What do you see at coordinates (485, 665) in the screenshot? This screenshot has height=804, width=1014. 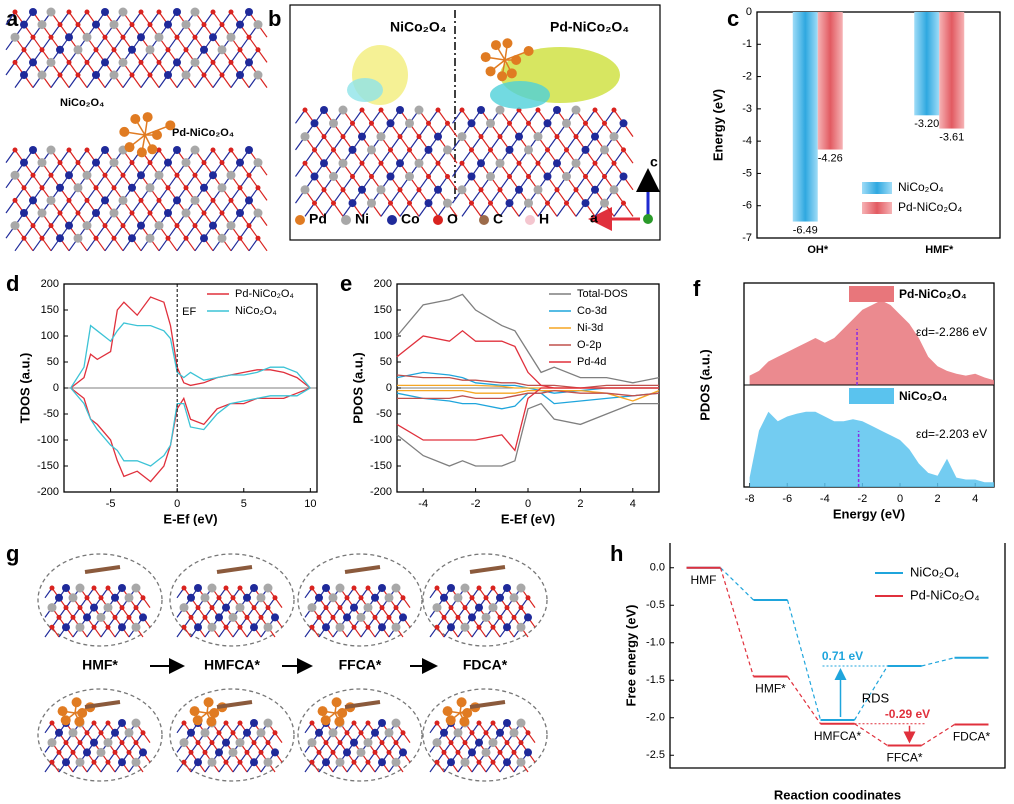 I see `step-label: FDCA*` at bounding box center [485, 665].